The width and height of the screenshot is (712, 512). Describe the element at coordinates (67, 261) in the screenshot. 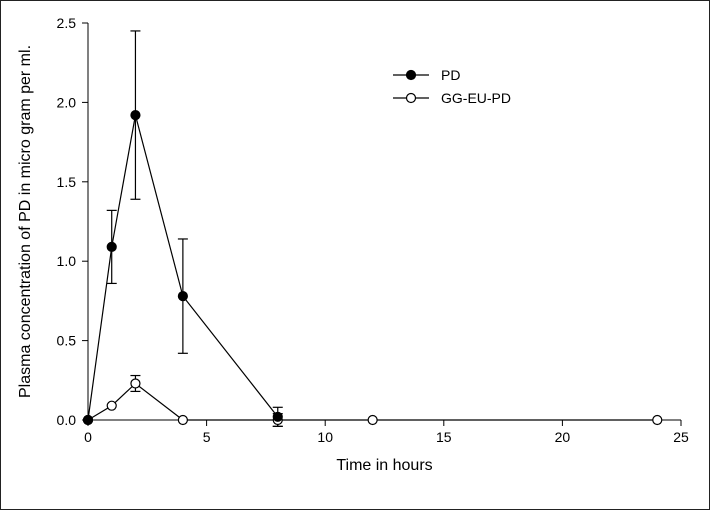

I see `y-tick-label: 1.0` at that location.